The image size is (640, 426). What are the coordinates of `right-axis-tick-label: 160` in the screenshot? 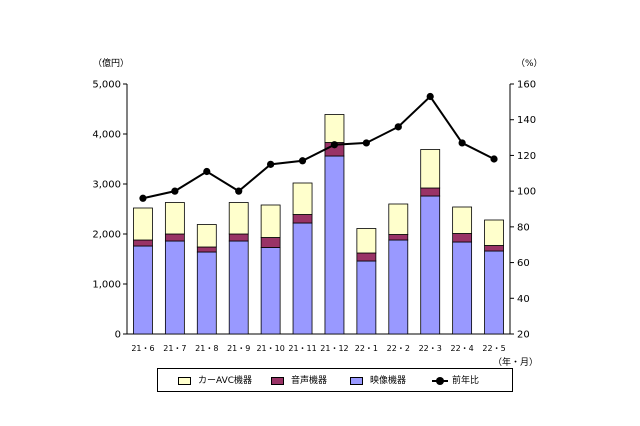 It's located at (526, 85).